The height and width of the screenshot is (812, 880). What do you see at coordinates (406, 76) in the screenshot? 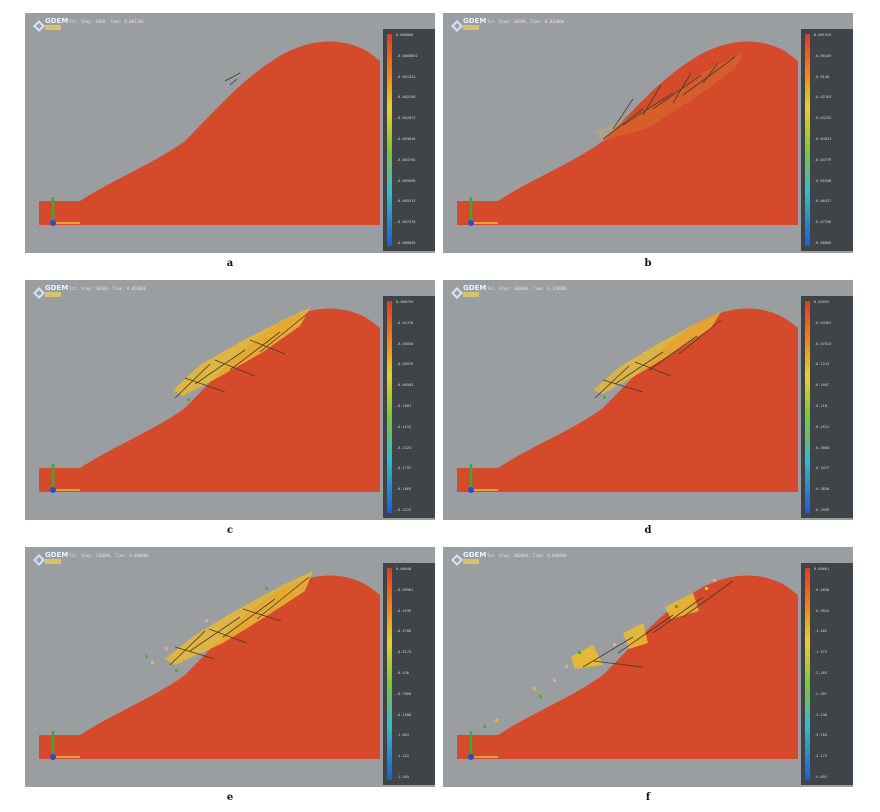
I see `legend-value: -0.001322` at bounding box center [406, 76].